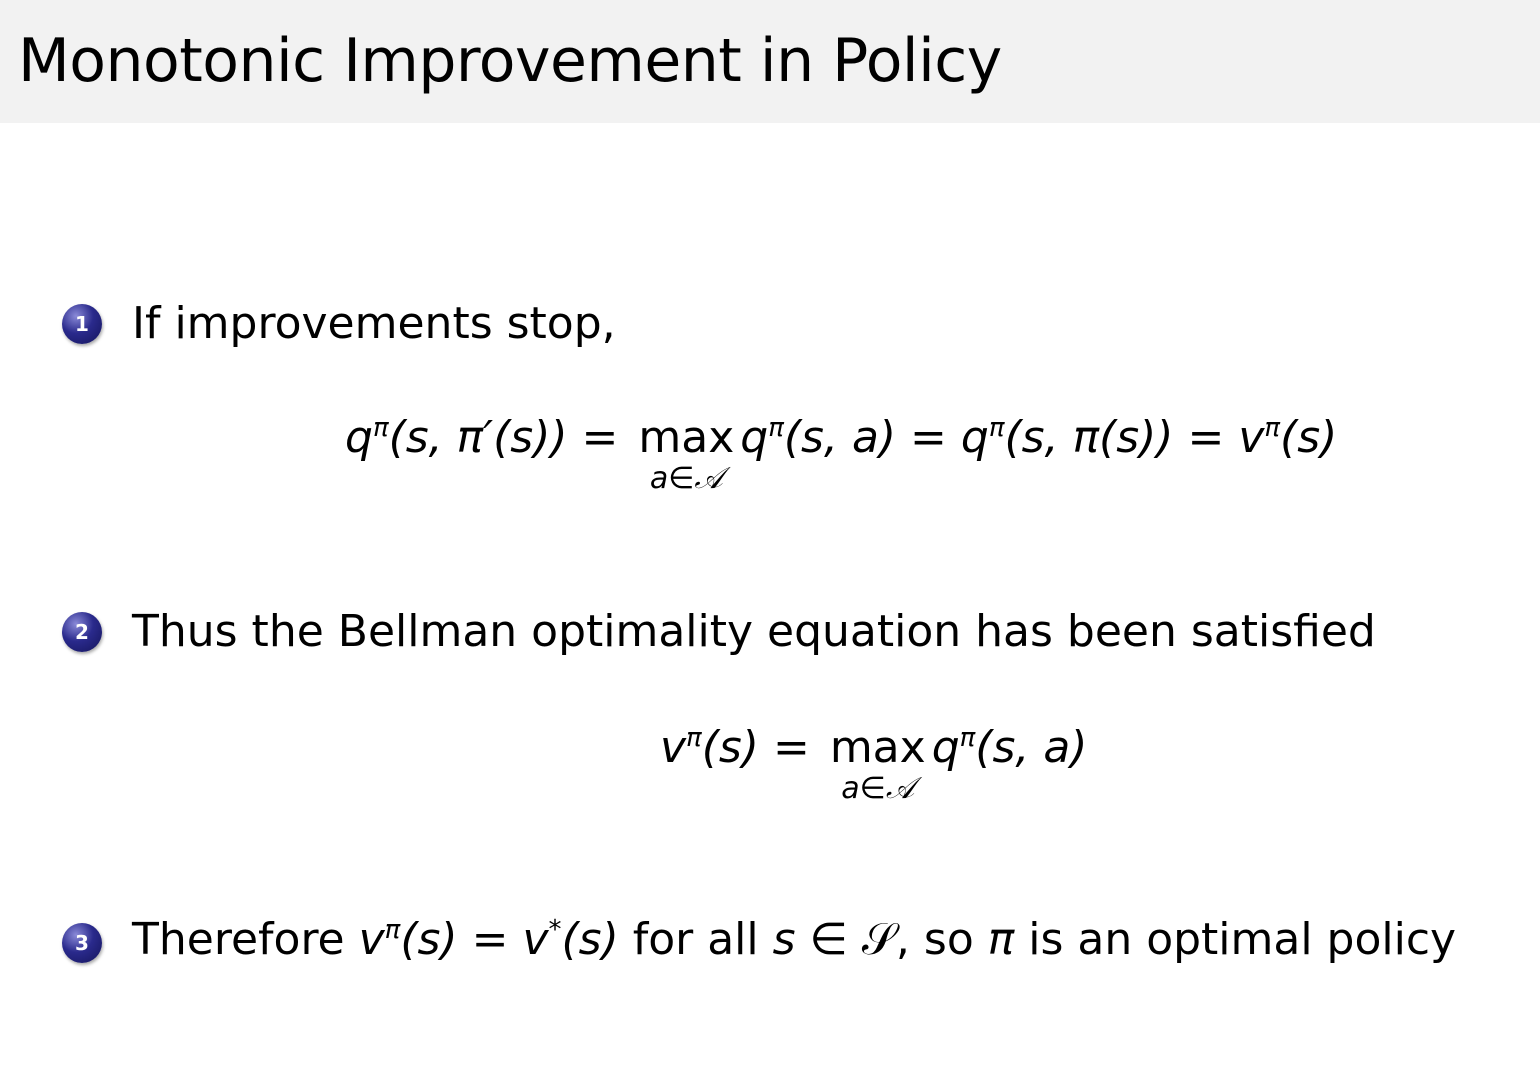 This screenshot has width=1540, height=1080. Describe the element at coordinates (82, 631) in the screenshot. I see `numbered-bullet-icon: 2` at that location.